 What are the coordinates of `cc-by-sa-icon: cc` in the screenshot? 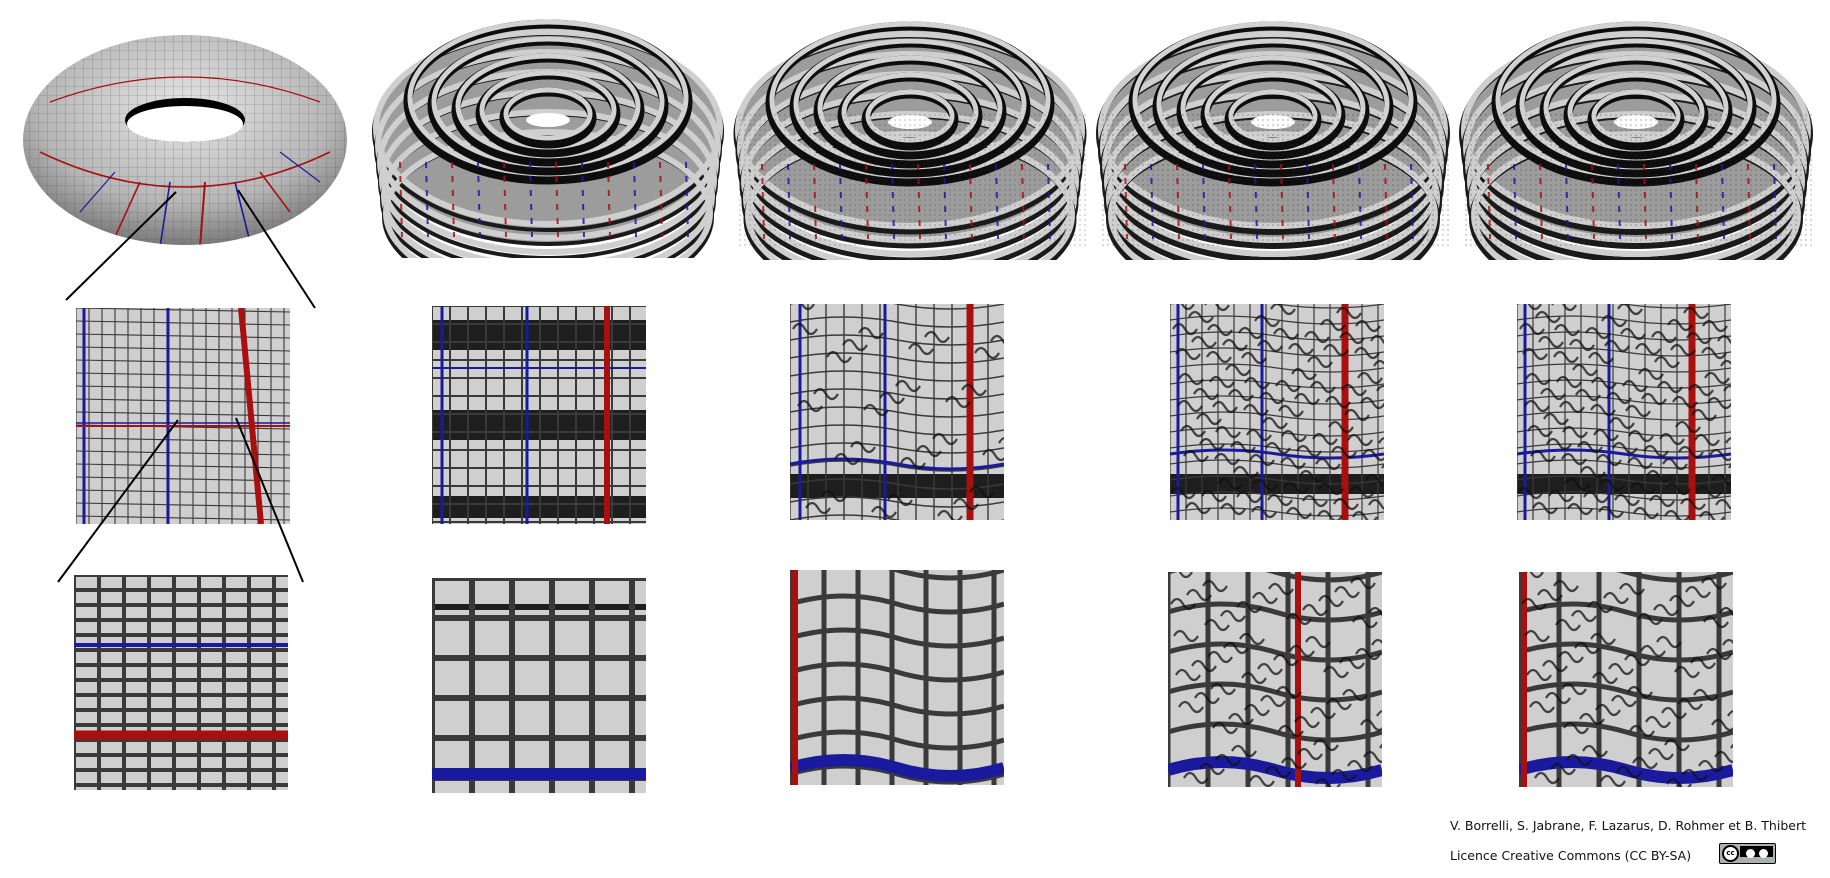 It's located at (1747, 853).